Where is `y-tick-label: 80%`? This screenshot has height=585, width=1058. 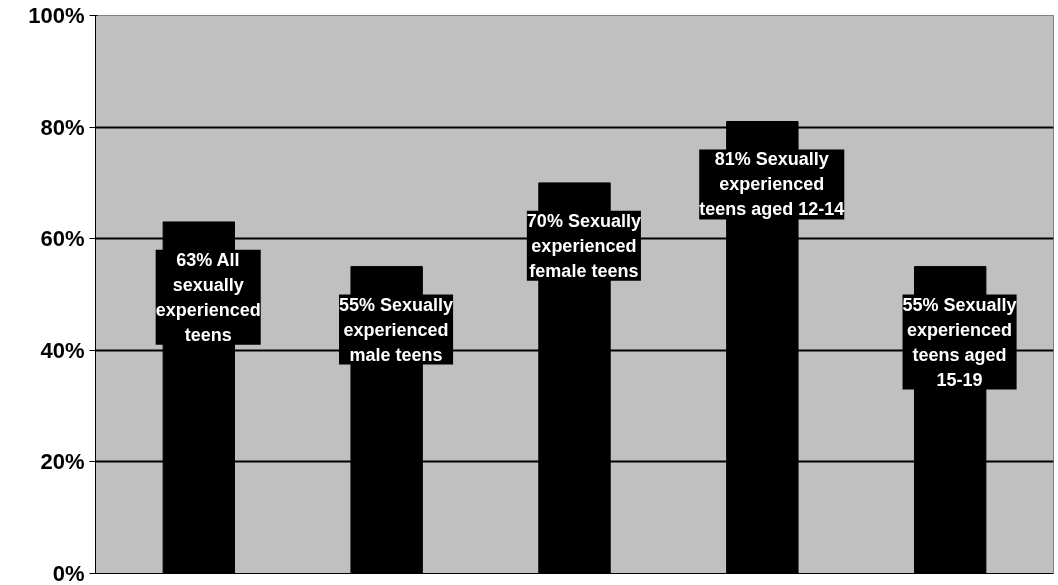 y-tick-label: 80% is located at coordinates (62, 127).